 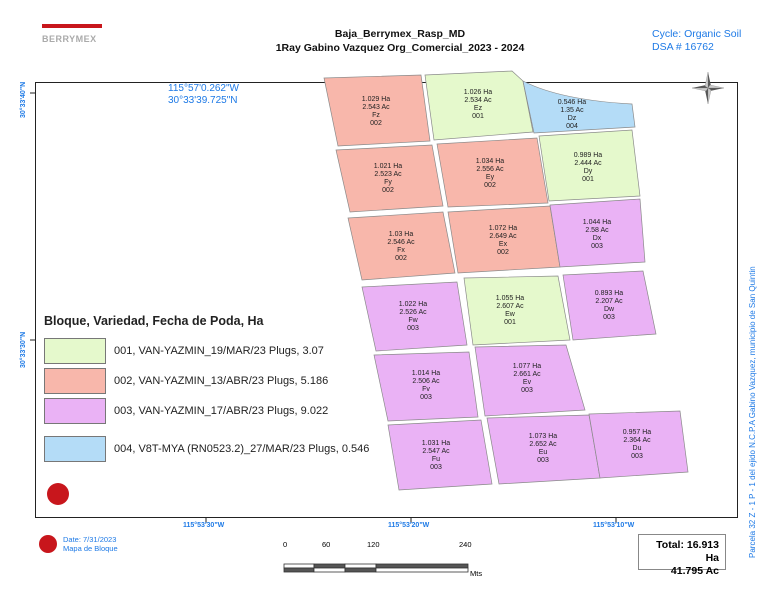 What do you see at coordinates (510, 314) in the screenshot?
I see `parcel-label: Ew` at bounding box center [510, 314].